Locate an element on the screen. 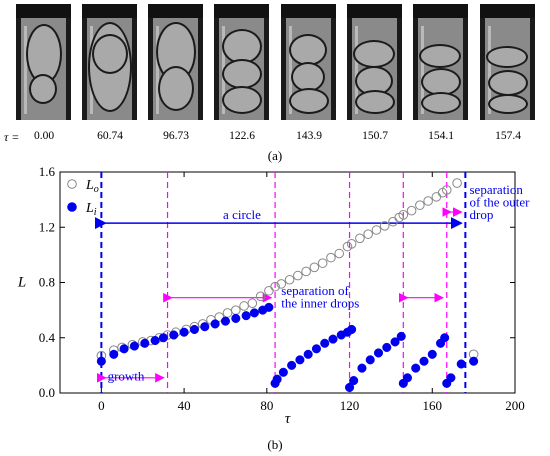  legend-label-li: Li is located at coordinates (91, 209).